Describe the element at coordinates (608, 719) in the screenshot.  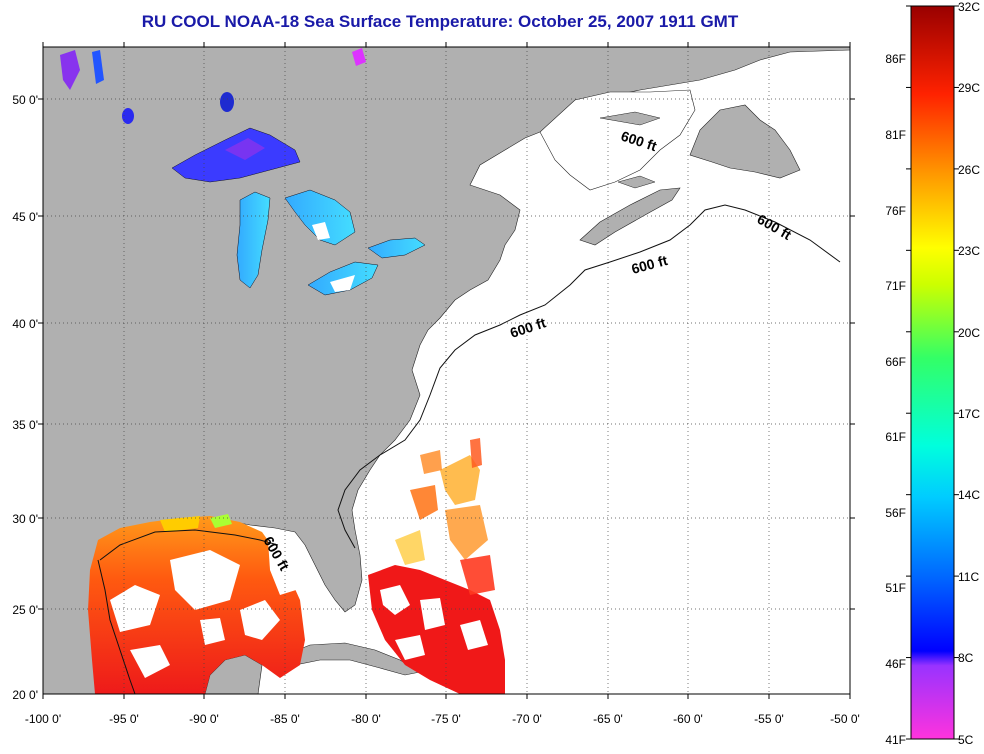
I see `lon-label: -65 0'` at that location.